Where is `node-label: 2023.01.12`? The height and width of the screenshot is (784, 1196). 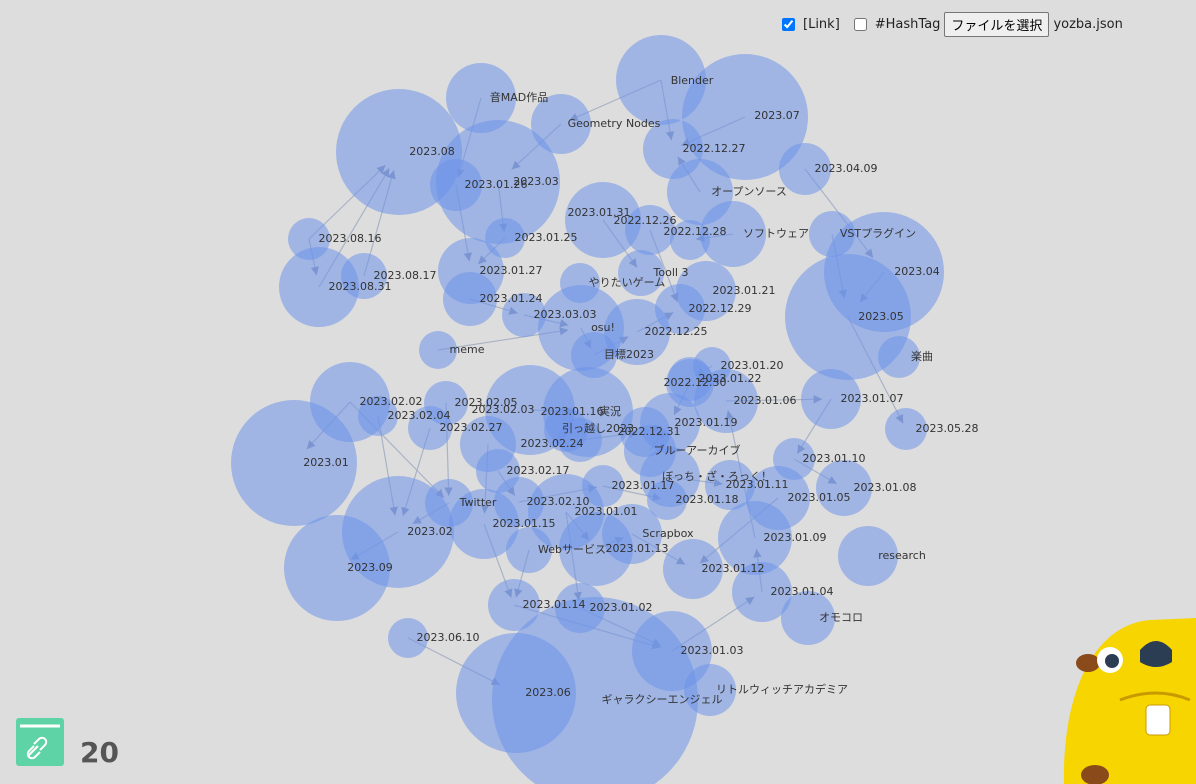
node-label: 2023.01.12 is located at coordinates (733, 568).